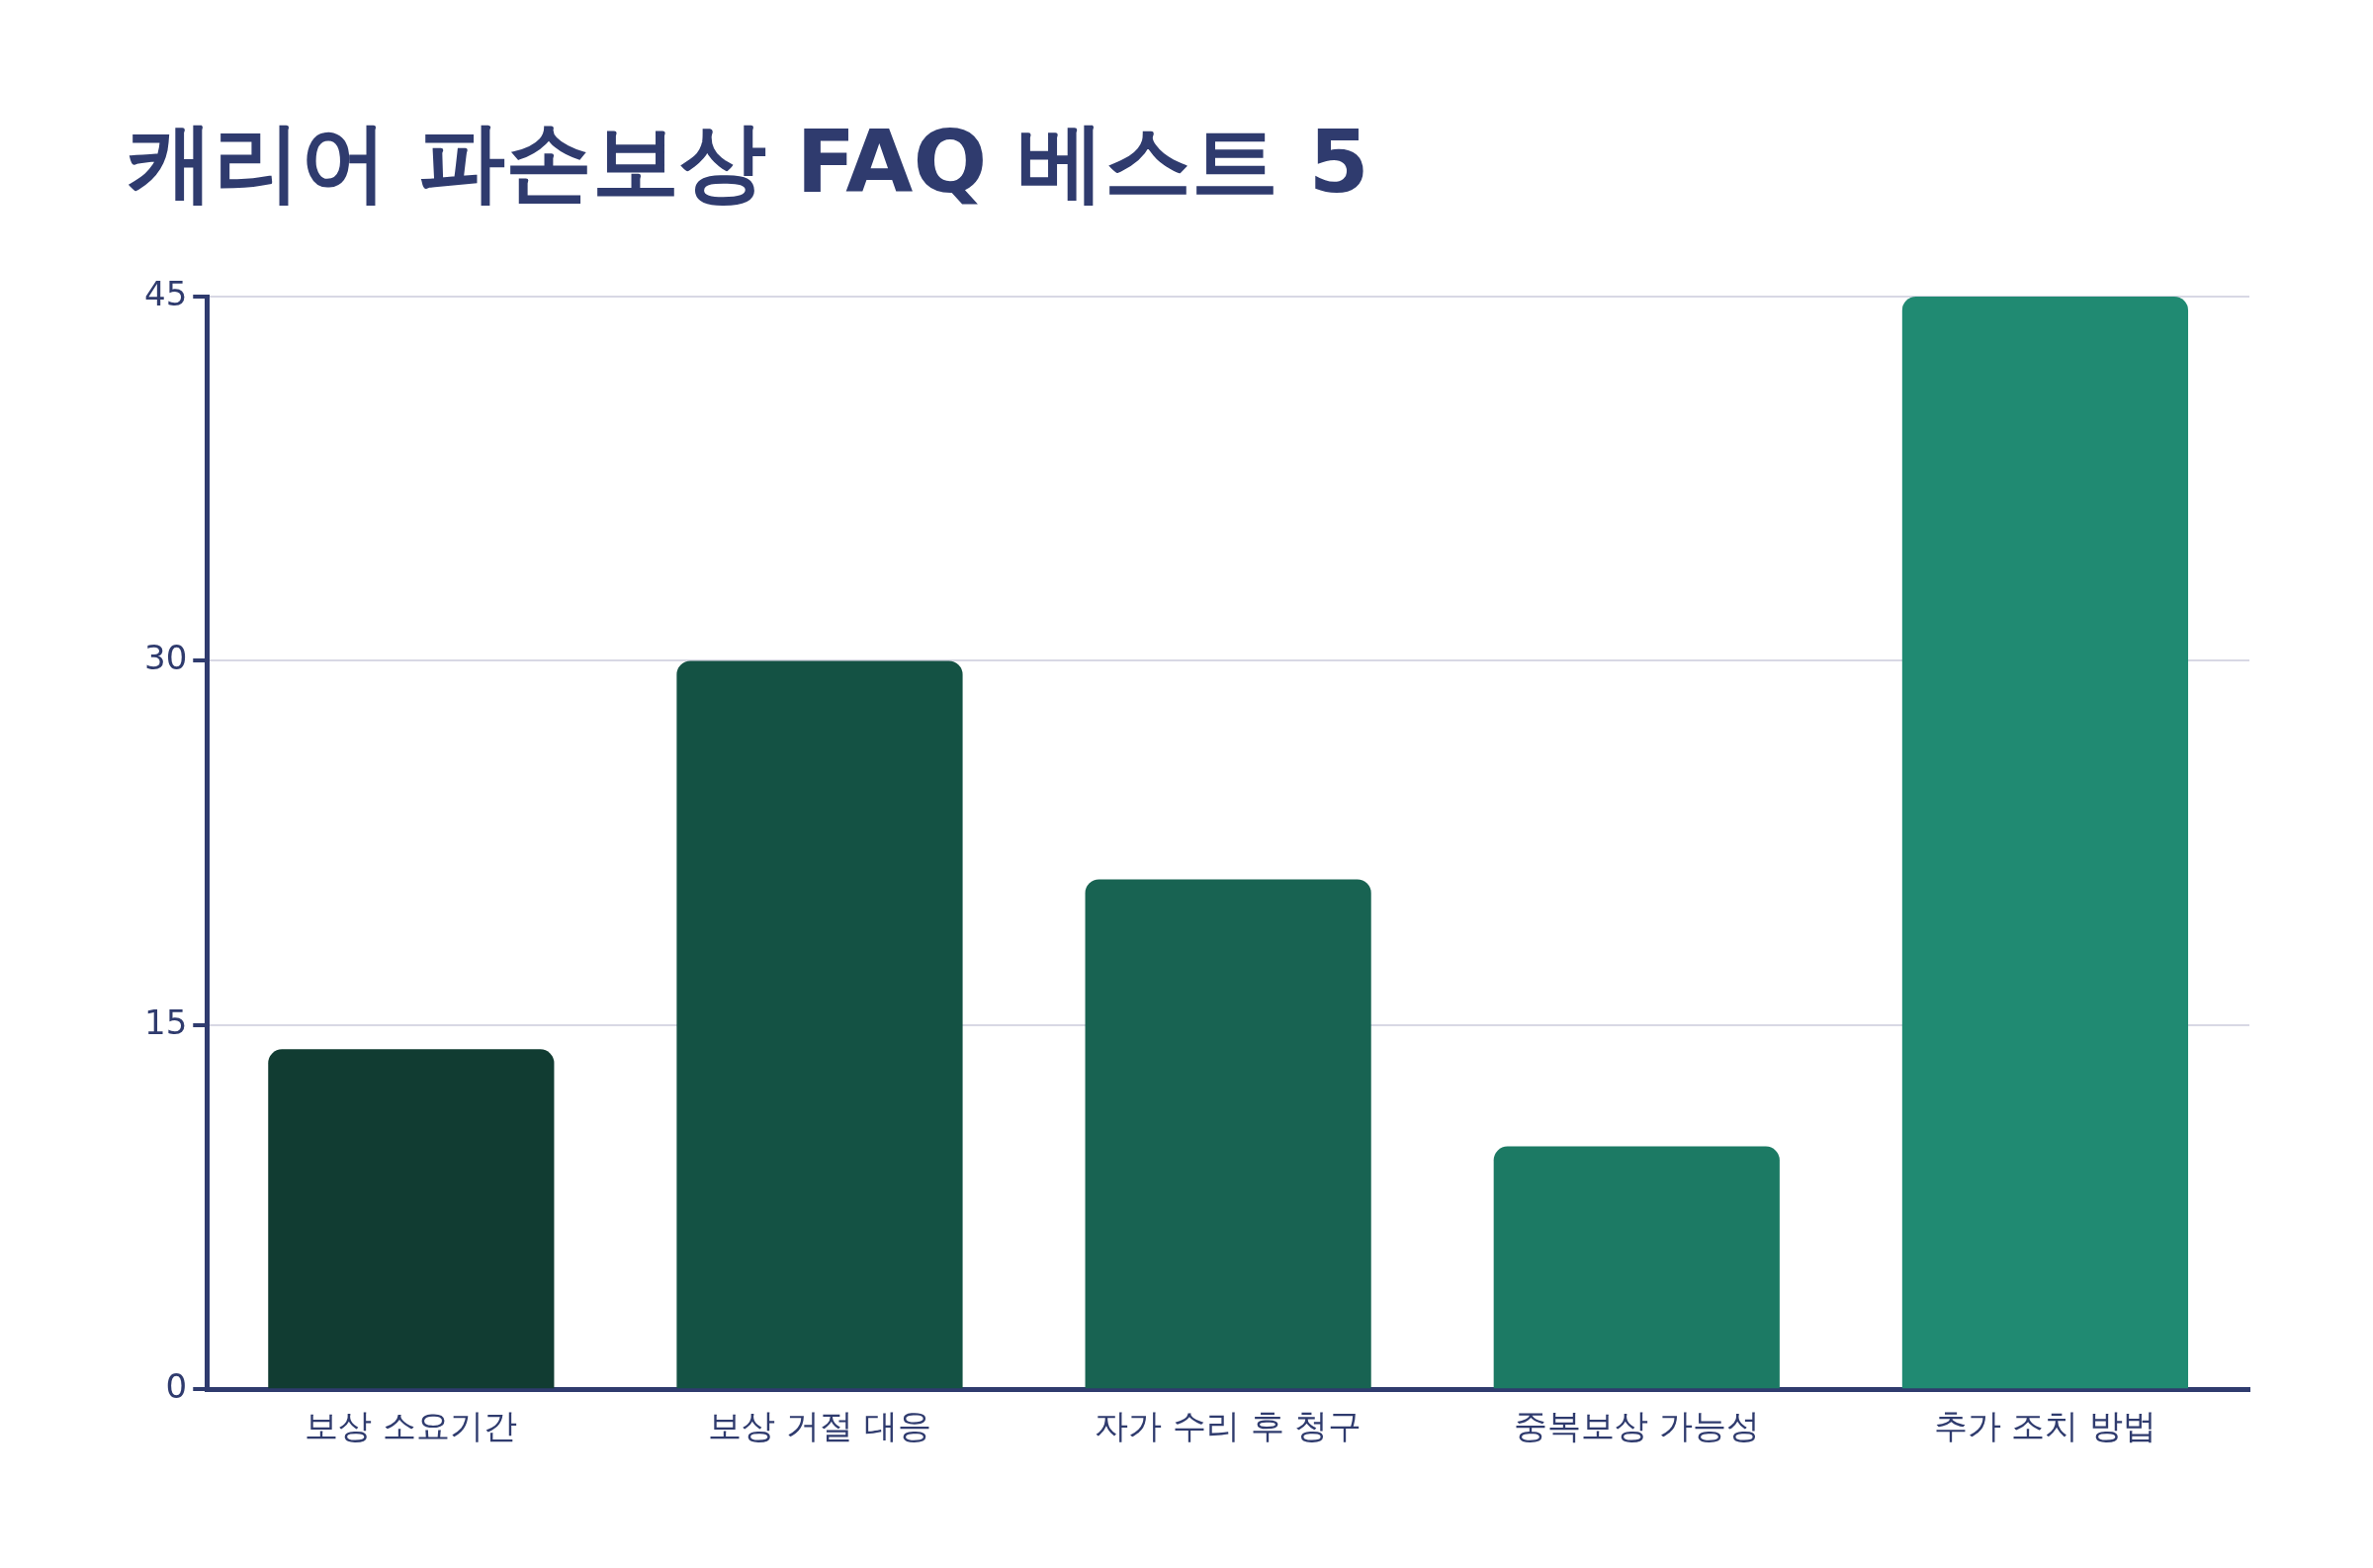 The image size is (2373, 1568). I want to click on x-tick-label: 자가 수리 후 청구, so click(1228, 1426).